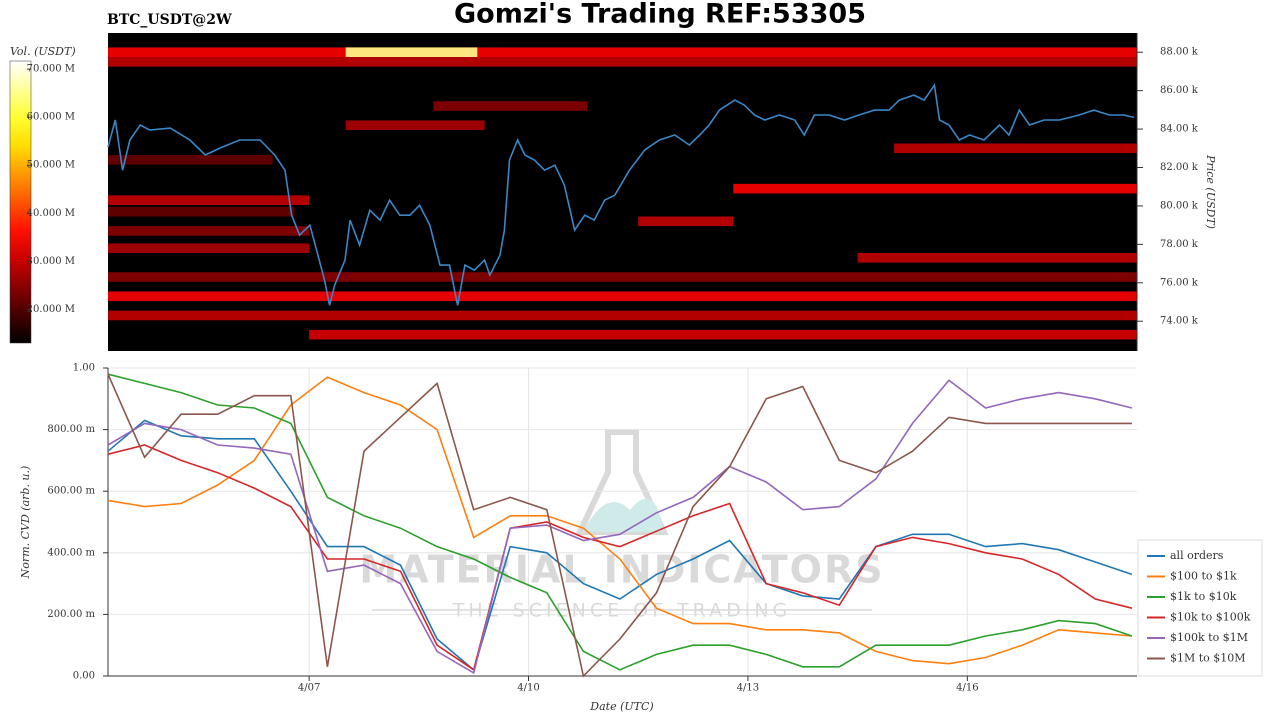 The height and width of the screenshot is (720, 1280). Describe the element at coordinates (623, 515) in the screenshot. I see `watermark-liquid` at that location.